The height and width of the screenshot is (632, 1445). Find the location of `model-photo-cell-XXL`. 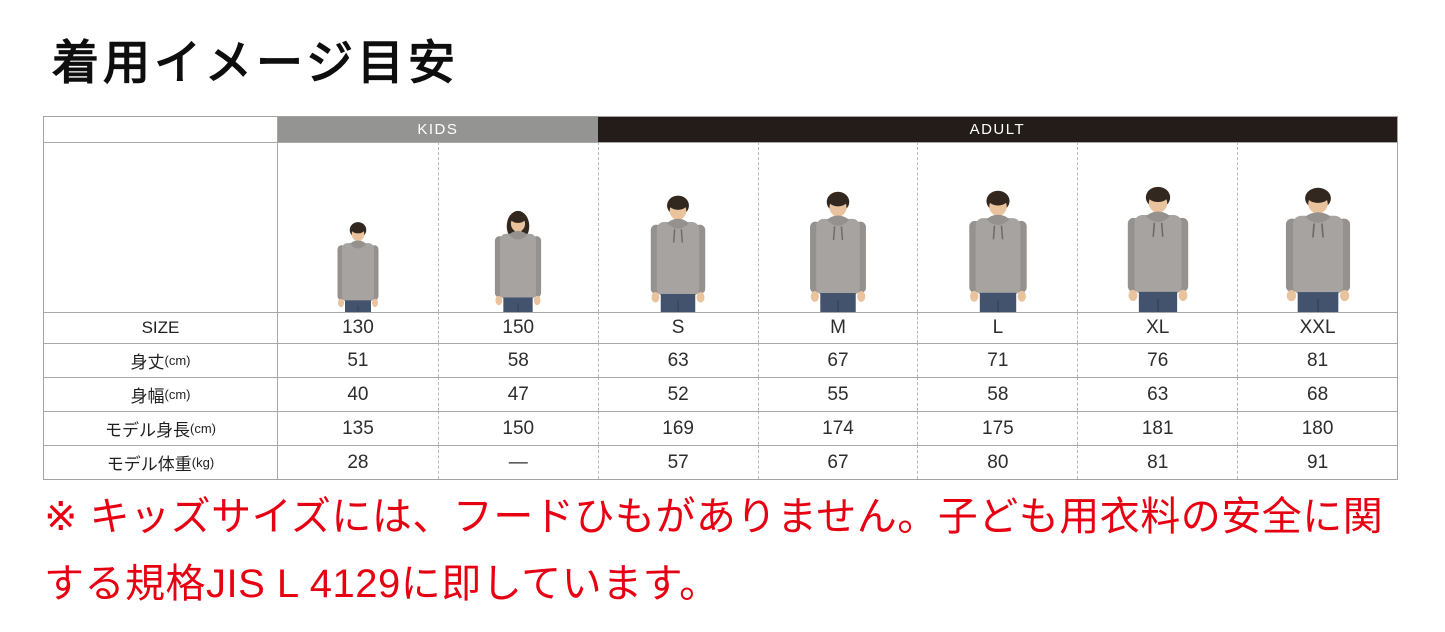

model-photo-cell-XXL is located at coordinates (1317, 227).